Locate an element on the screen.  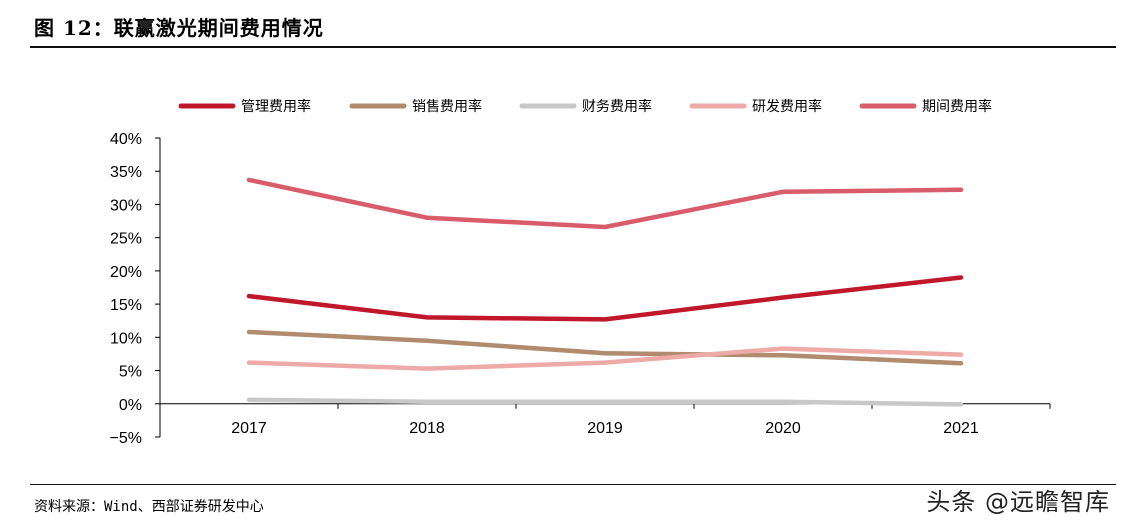
legend-label: 研发费用率 is located at coordinates (787, 106).